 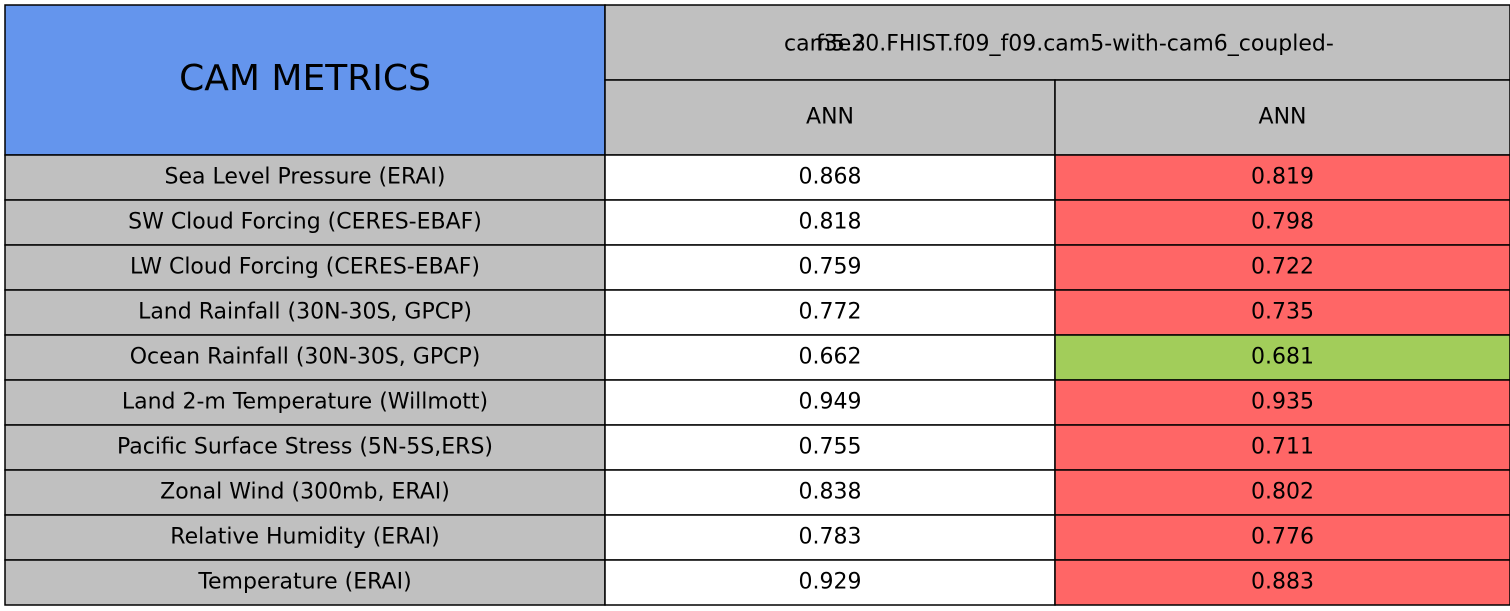 I want to click on value: 0.798, so click(x=1282, y=222).